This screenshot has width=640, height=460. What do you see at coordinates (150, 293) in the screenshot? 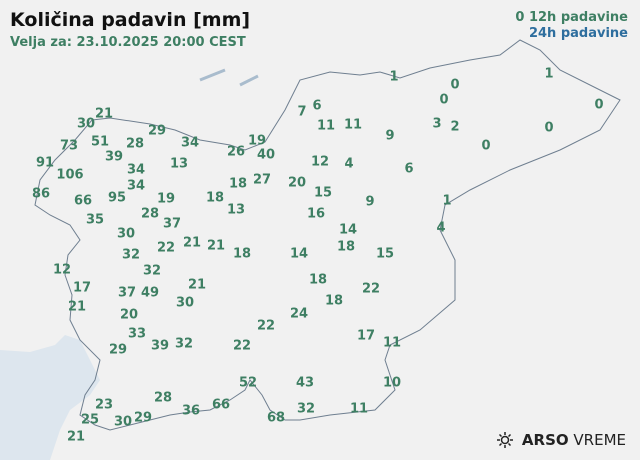
I see `station-value: 49` at bounding box center [150, 293].